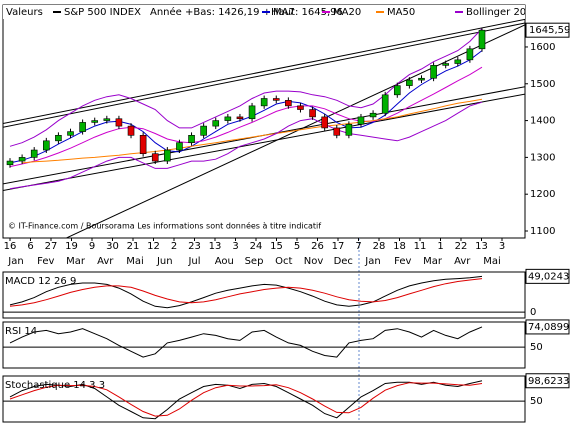 Image resolution: width=570 pixels, height=430 pixels. What do you see at coordinates (92, 246) in the screenshot?
I see `x-tick-label: 9` at bounding box center [92, 246].